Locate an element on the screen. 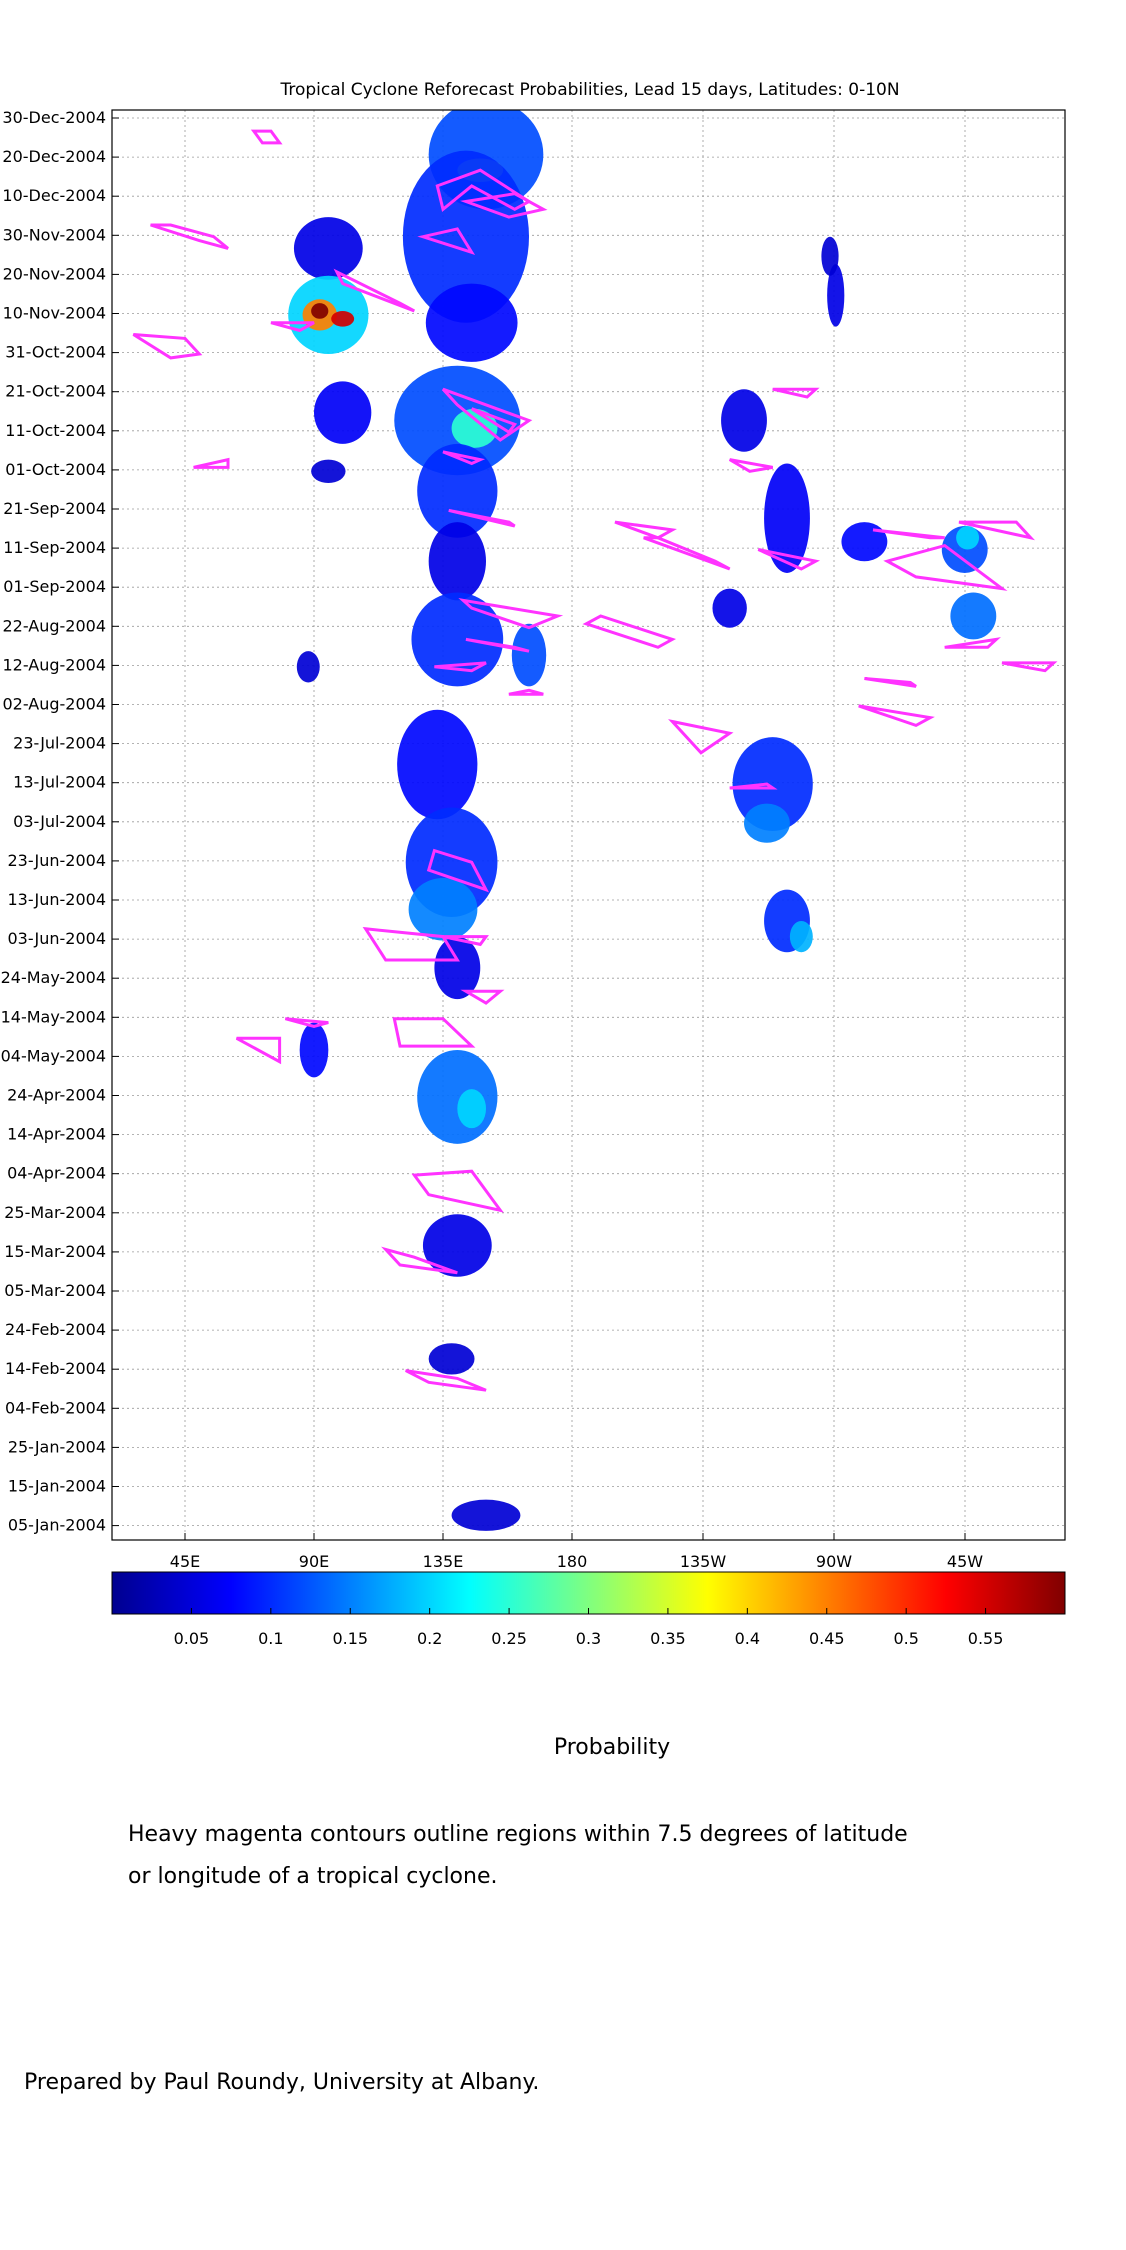 The width and height of the screenshot is (1126, 2250). y-tick-label: 14-May-2004 is located at coordinates (53, 1016).